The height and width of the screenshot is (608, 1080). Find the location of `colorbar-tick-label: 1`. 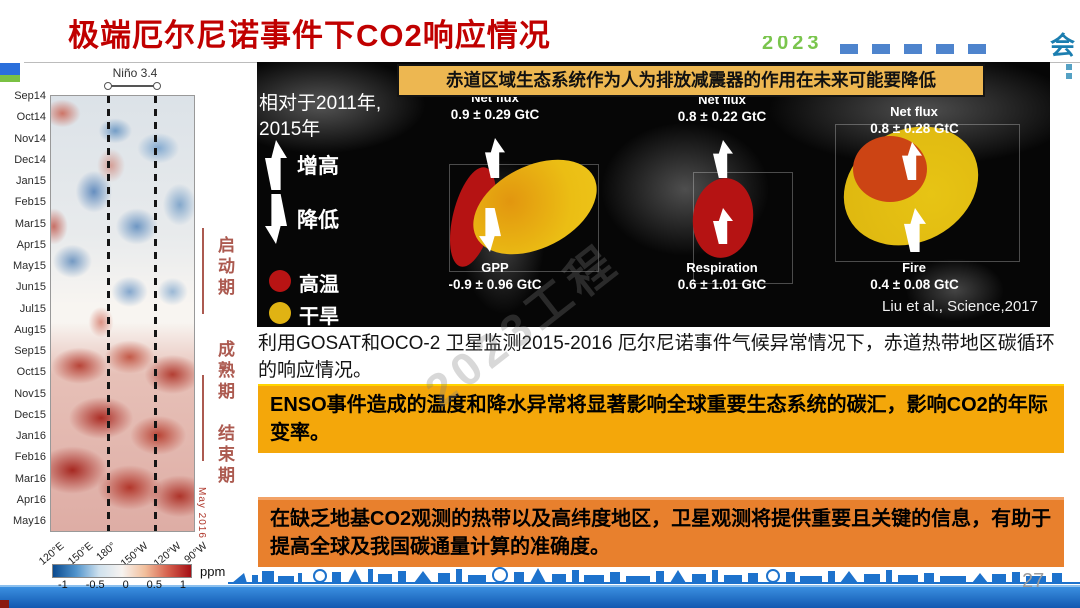

colorbar-tick-label: 1 is located at coordinates (182, 585).